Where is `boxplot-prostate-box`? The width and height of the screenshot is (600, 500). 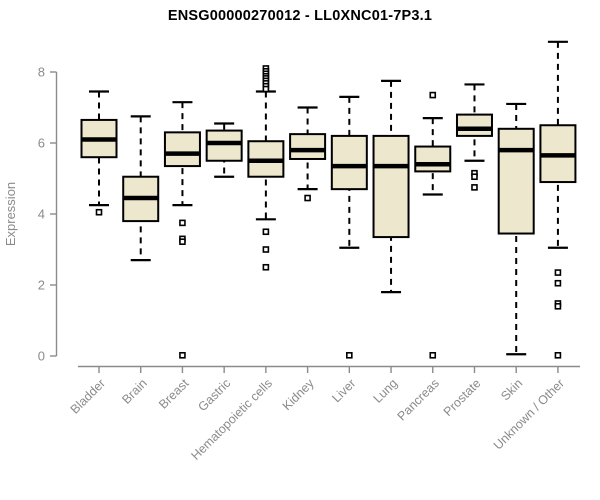
boxplot-prostate-box is located at coordinates (474, 125).